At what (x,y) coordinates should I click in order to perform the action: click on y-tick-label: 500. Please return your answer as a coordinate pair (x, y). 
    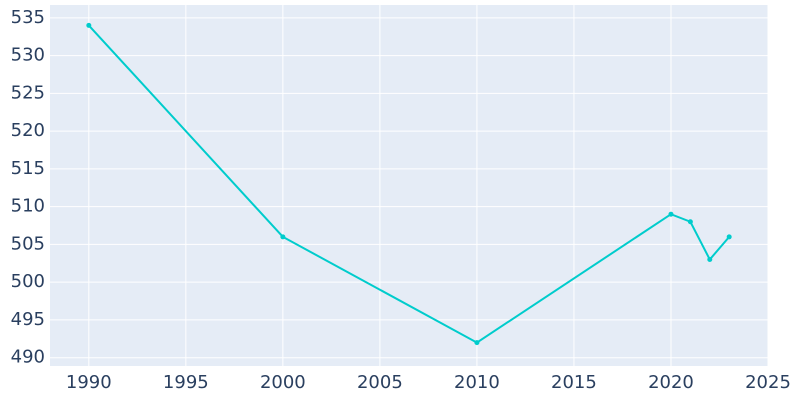
    Looking at the image, I should click on (28, 281).